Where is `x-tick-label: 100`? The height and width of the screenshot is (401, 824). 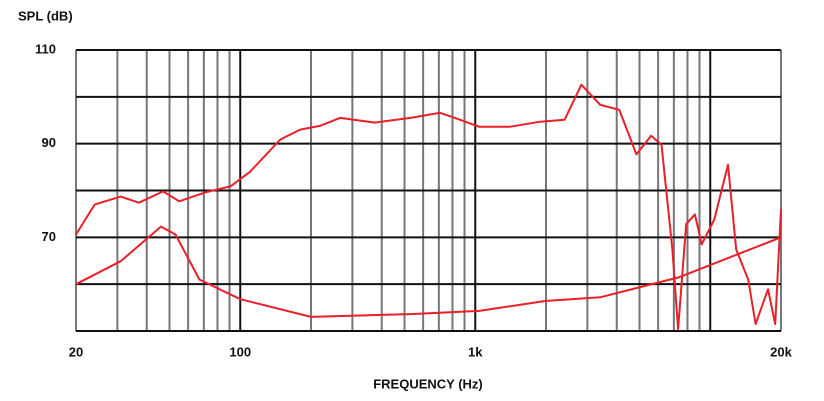 x-tick-label: 100 is located at coordinates (240, 351).